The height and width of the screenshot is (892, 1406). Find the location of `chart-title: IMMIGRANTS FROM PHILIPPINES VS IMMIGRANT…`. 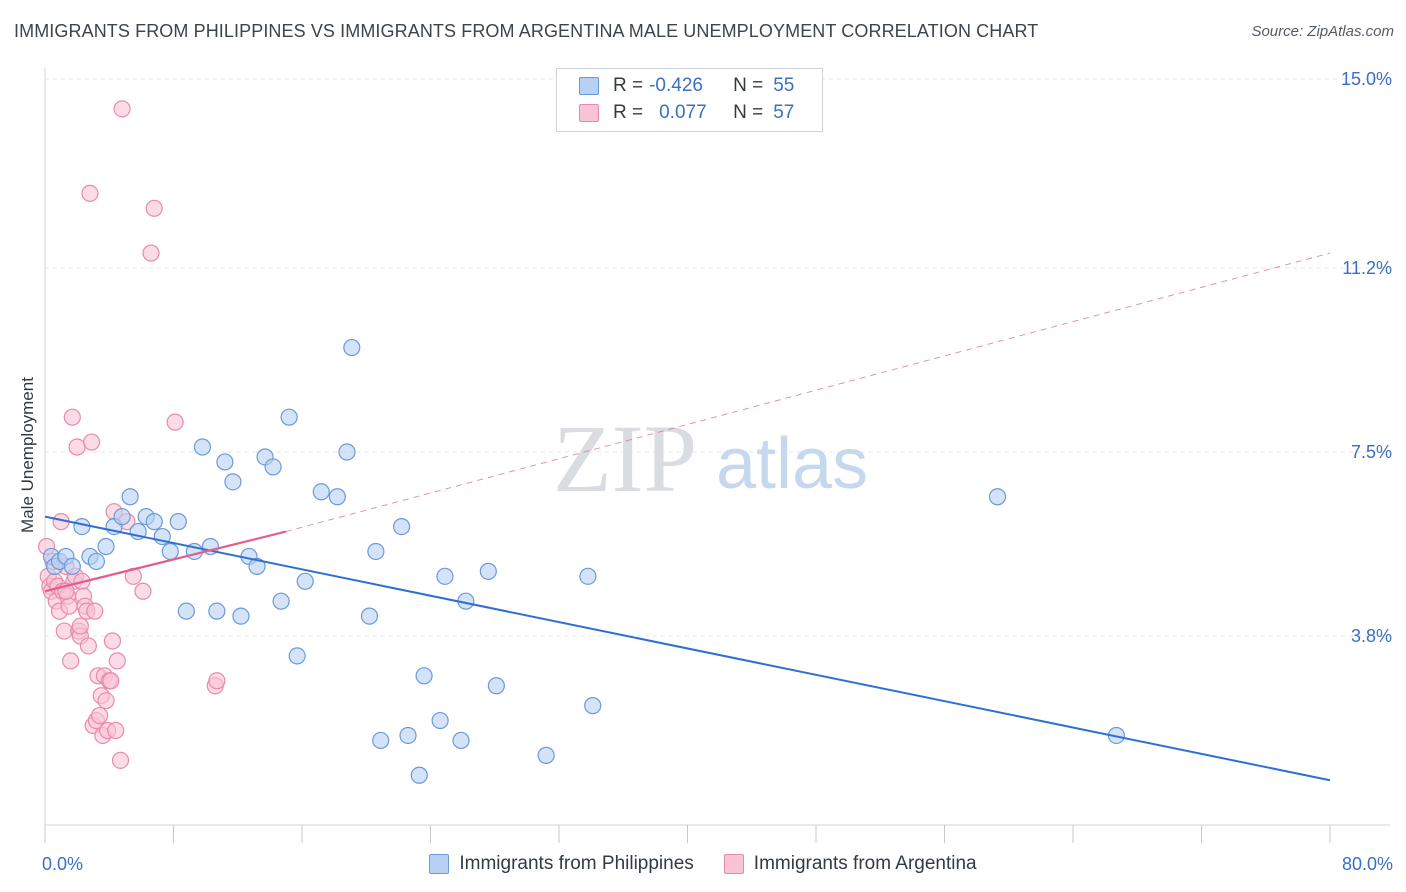

chart-title: IMMIGRANTS FROM PHILIPPINES VS IMMIGRANT… is located at coordinates (526, 31).